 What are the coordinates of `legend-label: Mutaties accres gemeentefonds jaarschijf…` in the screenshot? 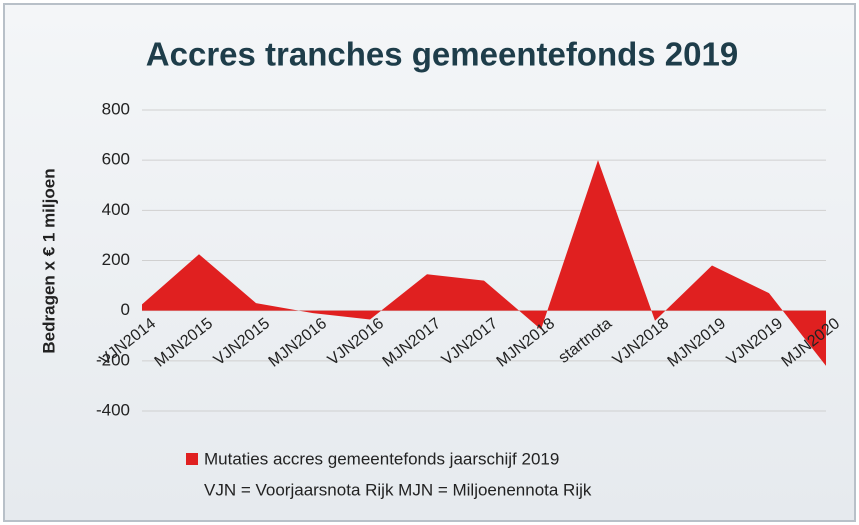 It's located at (381, 458).